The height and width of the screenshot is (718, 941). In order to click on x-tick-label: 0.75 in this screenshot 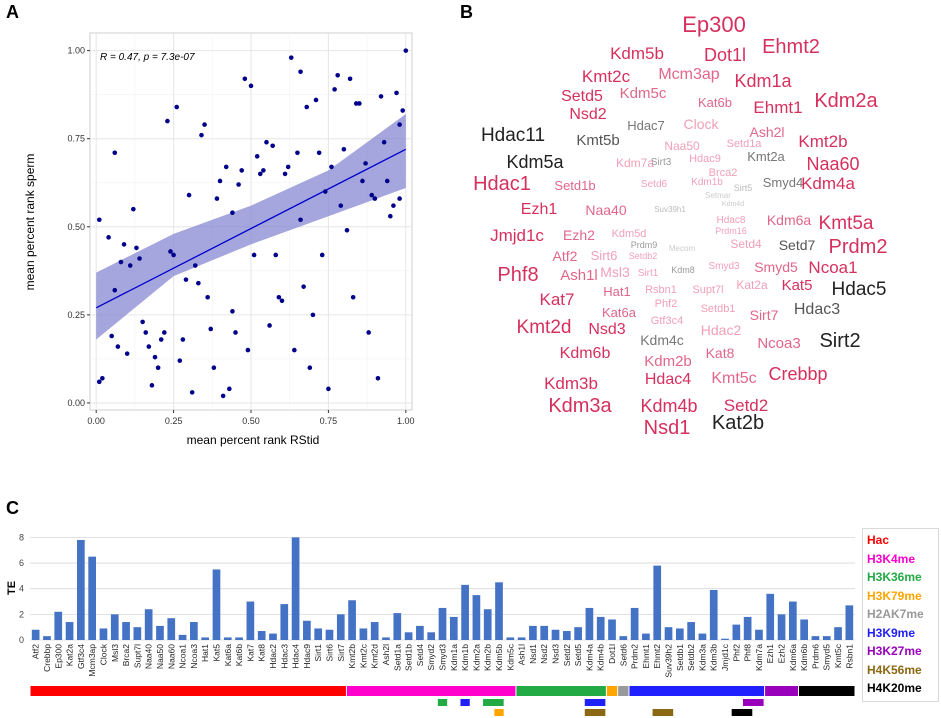, I will do `click(329, 421)`.